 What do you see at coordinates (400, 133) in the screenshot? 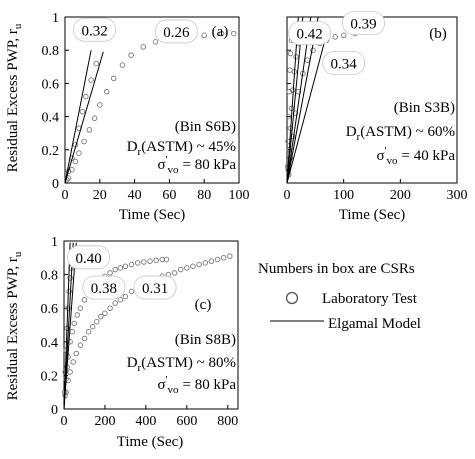
I see `panel-b-dr: Dr(ASTM) ~ 60%` at bounding box center [400, 133].